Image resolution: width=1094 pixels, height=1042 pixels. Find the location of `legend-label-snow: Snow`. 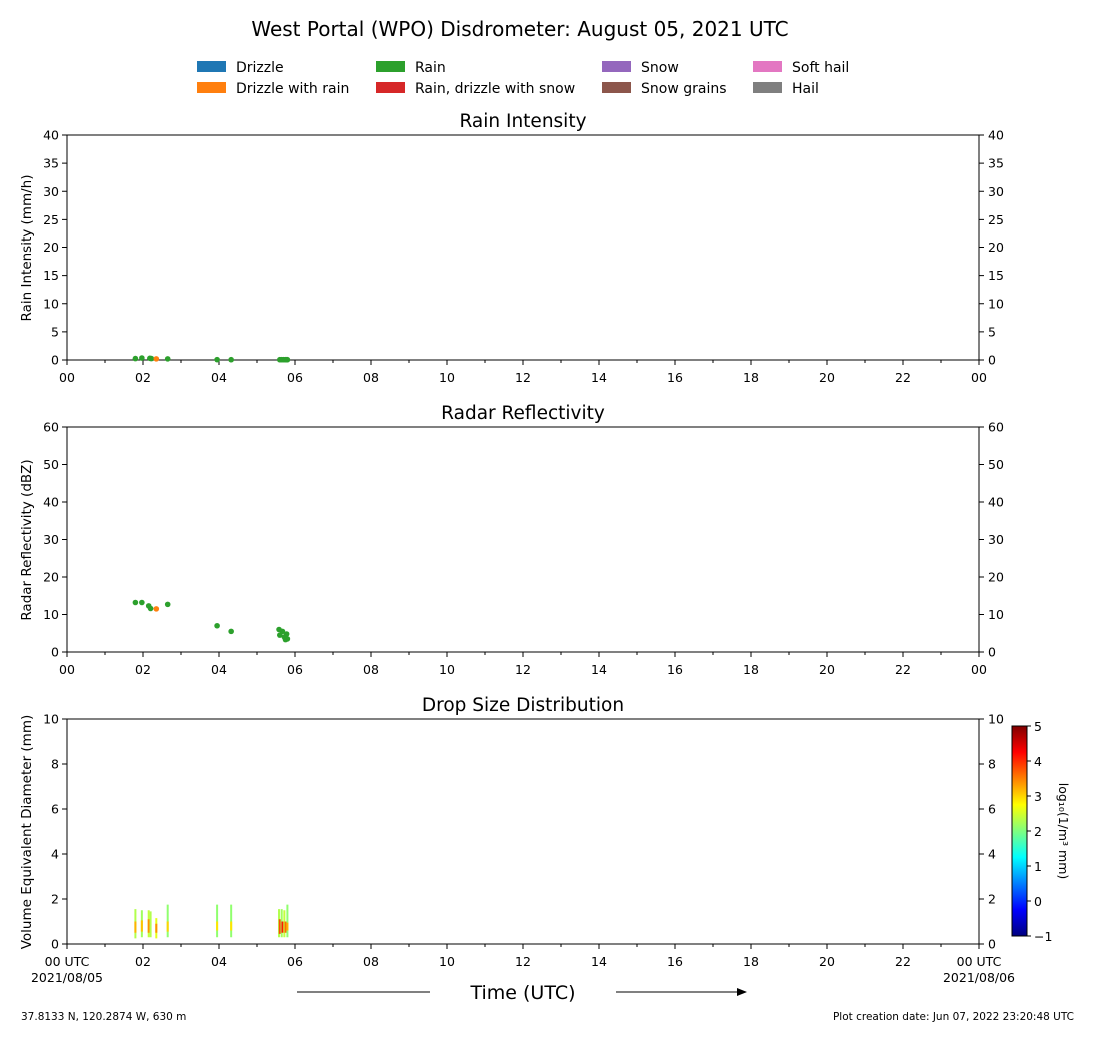

legend-label-snow: Snow is located at coordinates (660, 68).